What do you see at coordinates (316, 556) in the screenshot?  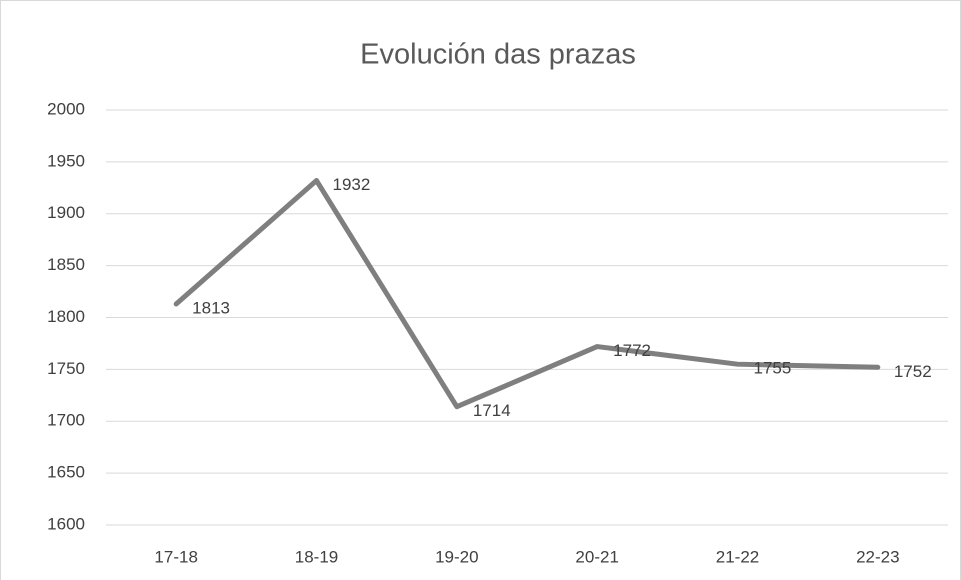 I see `x-tick-label: 18-19` at bounding box center [316, 556].